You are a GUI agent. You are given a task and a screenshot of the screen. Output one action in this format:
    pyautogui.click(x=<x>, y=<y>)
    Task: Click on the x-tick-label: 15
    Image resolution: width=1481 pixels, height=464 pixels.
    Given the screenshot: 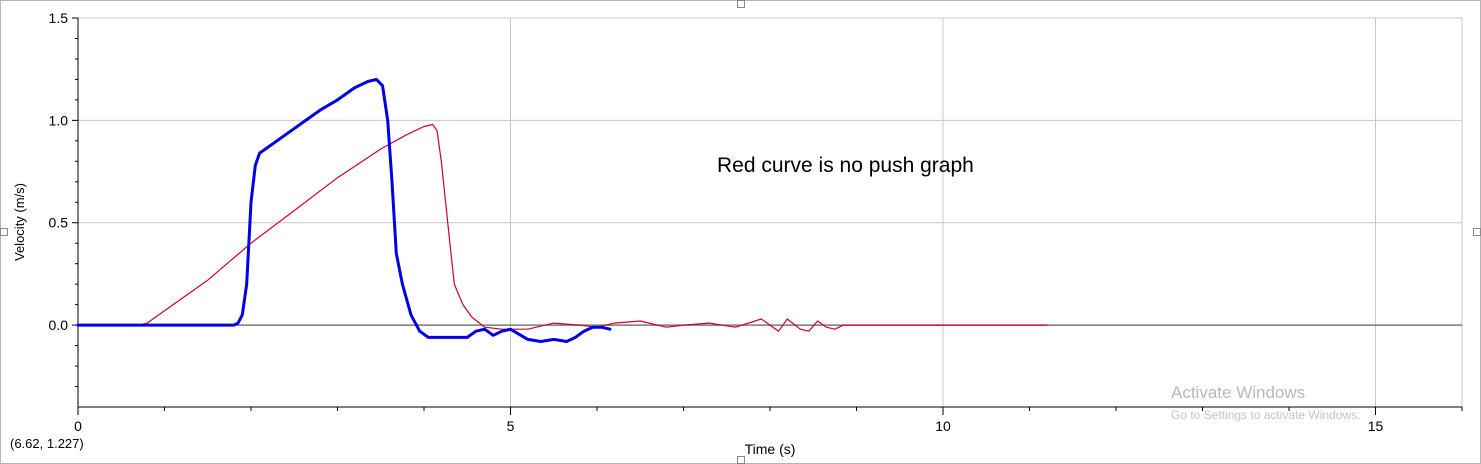 What is the action you would take?
    pyautogui.click(x=1376, y=426)
    